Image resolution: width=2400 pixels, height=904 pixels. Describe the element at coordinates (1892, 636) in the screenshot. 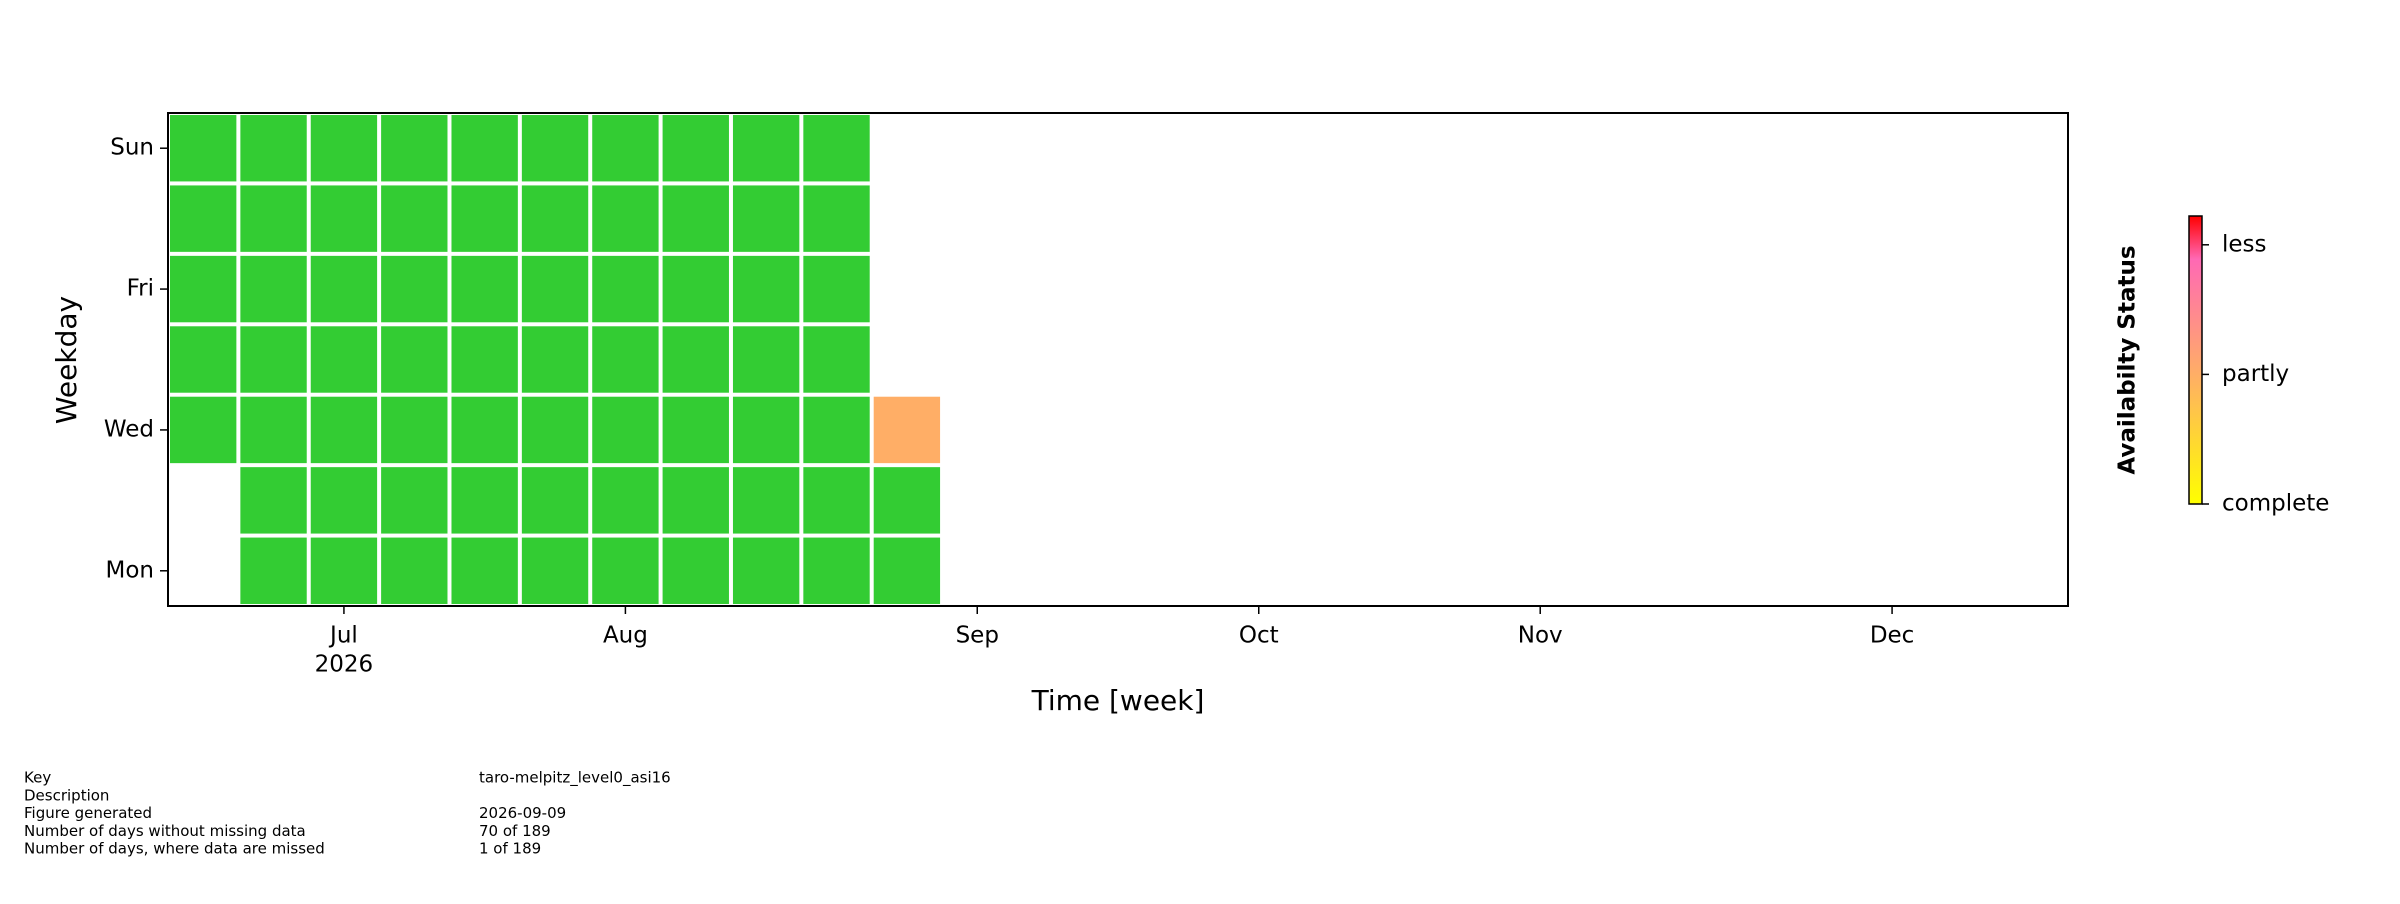

I see `x-tick-label: Dec` at that location.